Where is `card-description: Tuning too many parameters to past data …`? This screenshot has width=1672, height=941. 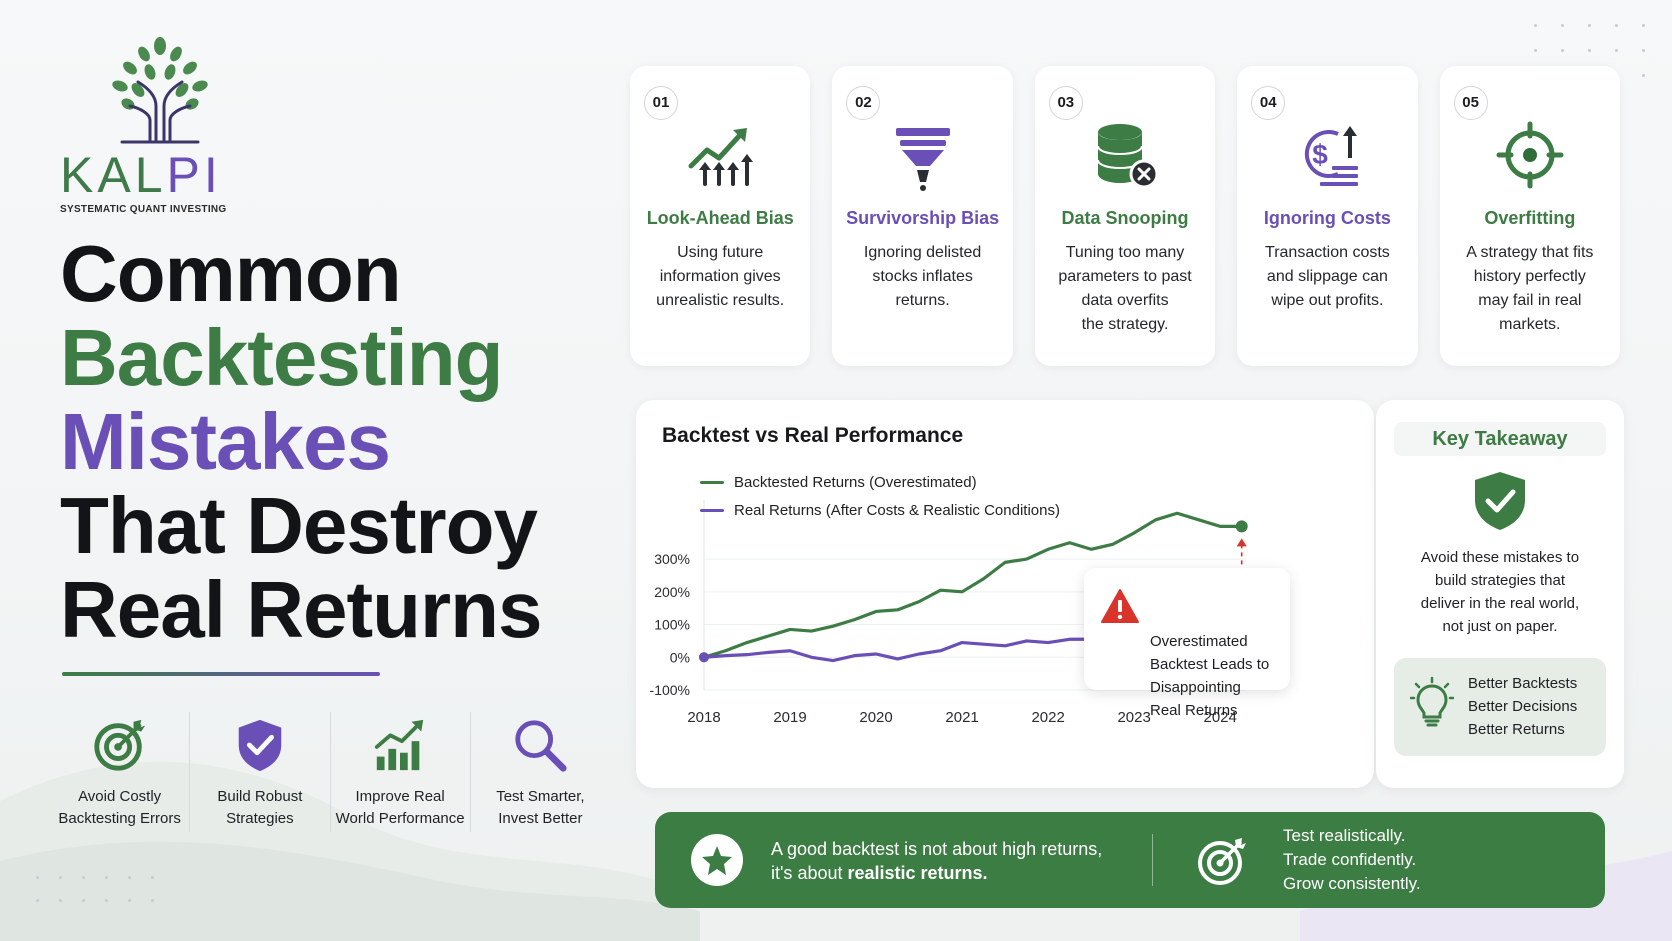
card-description: Tuning too many parameters to past data … is located at coordinates (1125, 288).